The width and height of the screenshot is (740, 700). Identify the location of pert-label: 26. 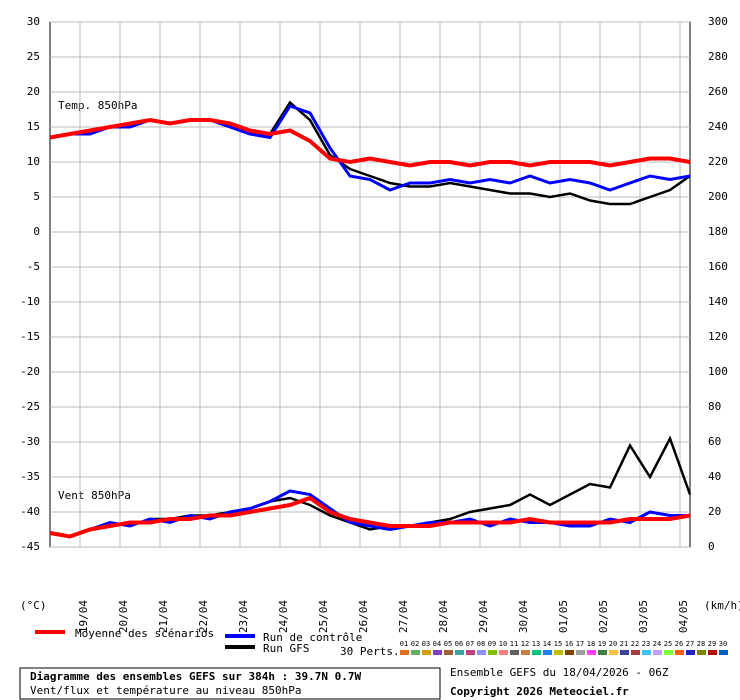
(679, 644).